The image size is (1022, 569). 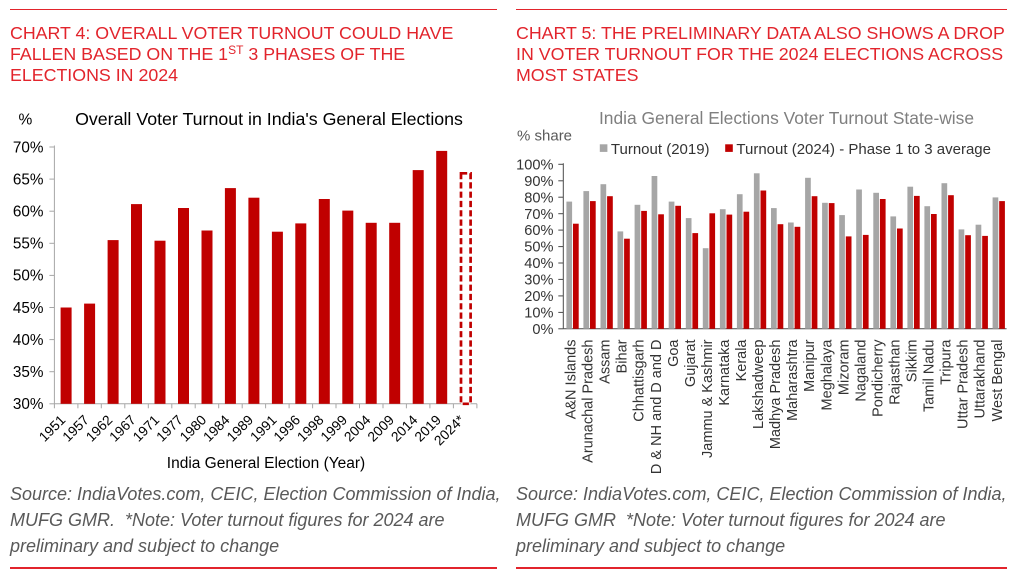 What do you see at coordinates (538, 314) in the screenshot?
I see `svg-text: 10%` at bounding box center [538, 314].